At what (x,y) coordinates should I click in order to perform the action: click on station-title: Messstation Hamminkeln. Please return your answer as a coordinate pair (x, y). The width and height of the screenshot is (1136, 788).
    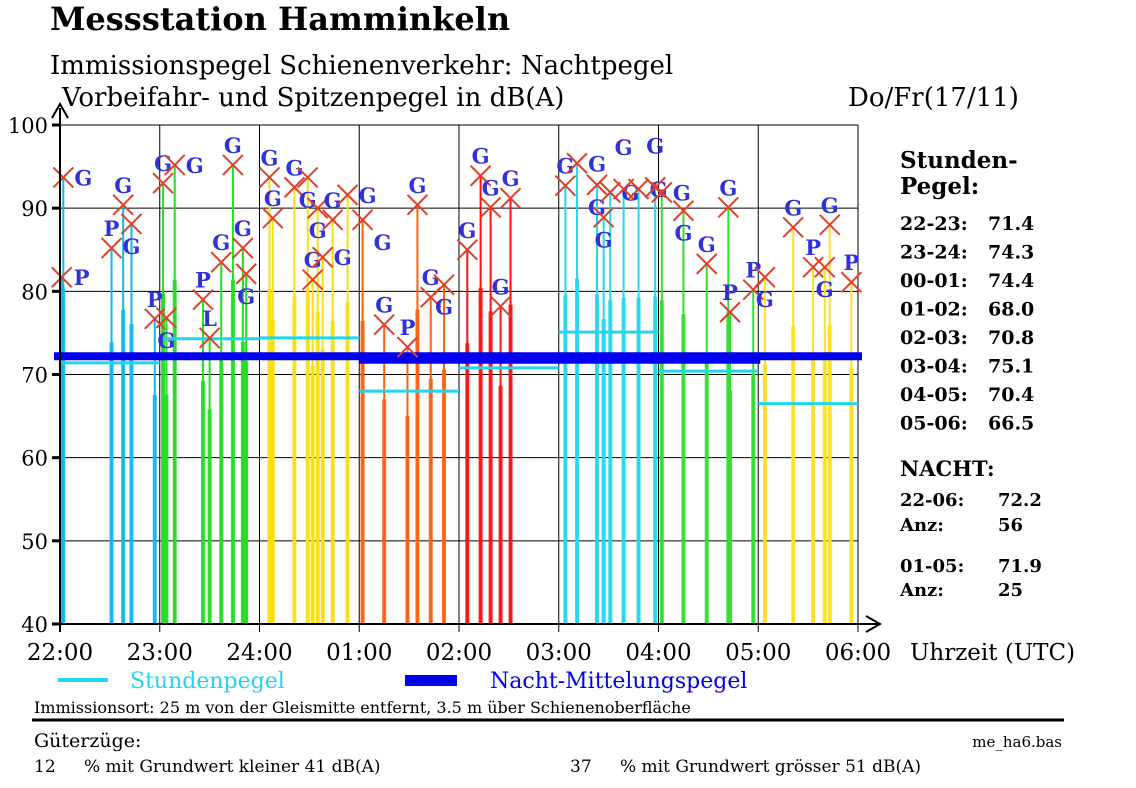
    Looking at the image, I should click on (280, 19).